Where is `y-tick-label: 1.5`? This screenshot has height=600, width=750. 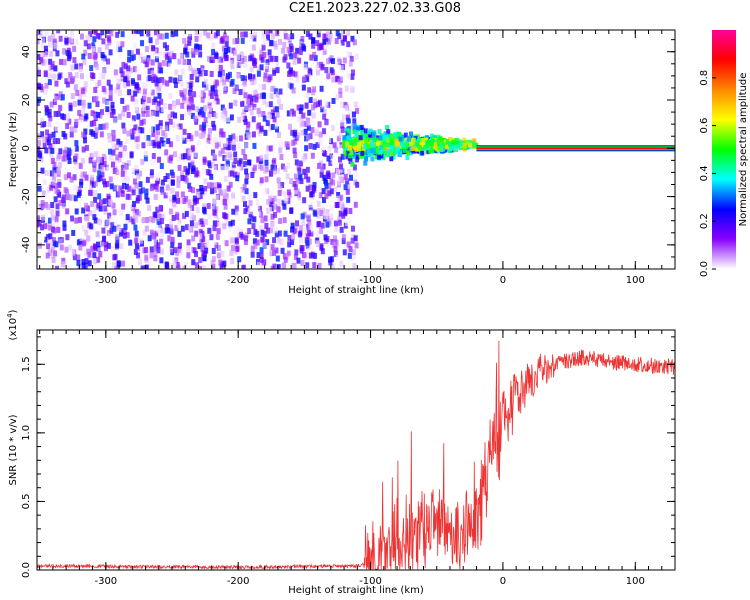 y-tick-label: 1.5 is located at coordinates (26, 364).